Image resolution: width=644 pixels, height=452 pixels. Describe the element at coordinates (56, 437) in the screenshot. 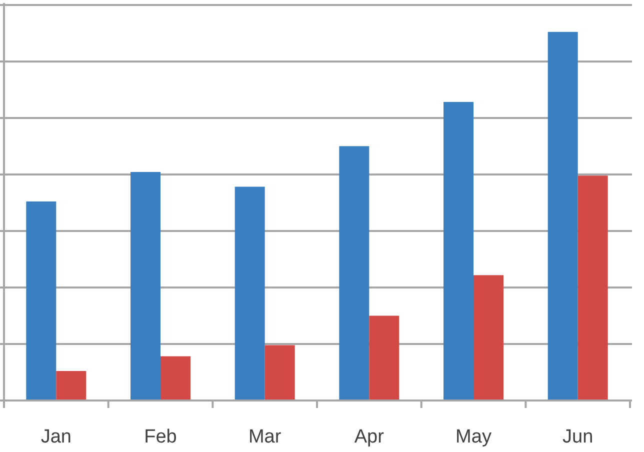

I see `x-tick-label: Jan` at that location.